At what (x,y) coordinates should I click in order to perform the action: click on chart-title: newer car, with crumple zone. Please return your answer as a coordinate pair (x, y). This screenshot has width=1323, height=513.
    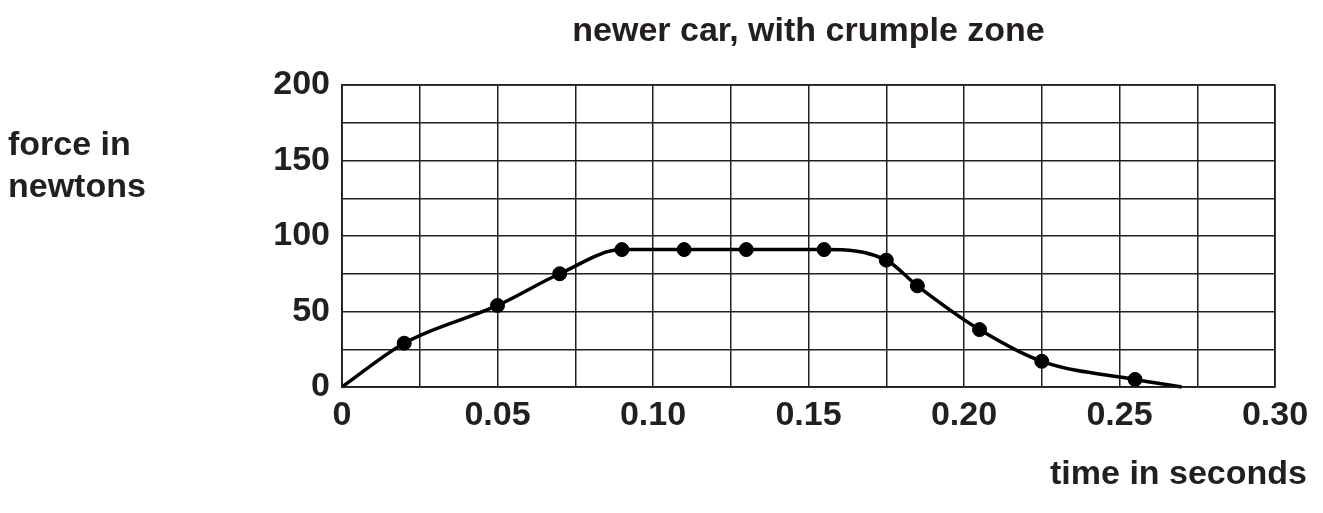
    Looking at the image, I should click on (808, 29).